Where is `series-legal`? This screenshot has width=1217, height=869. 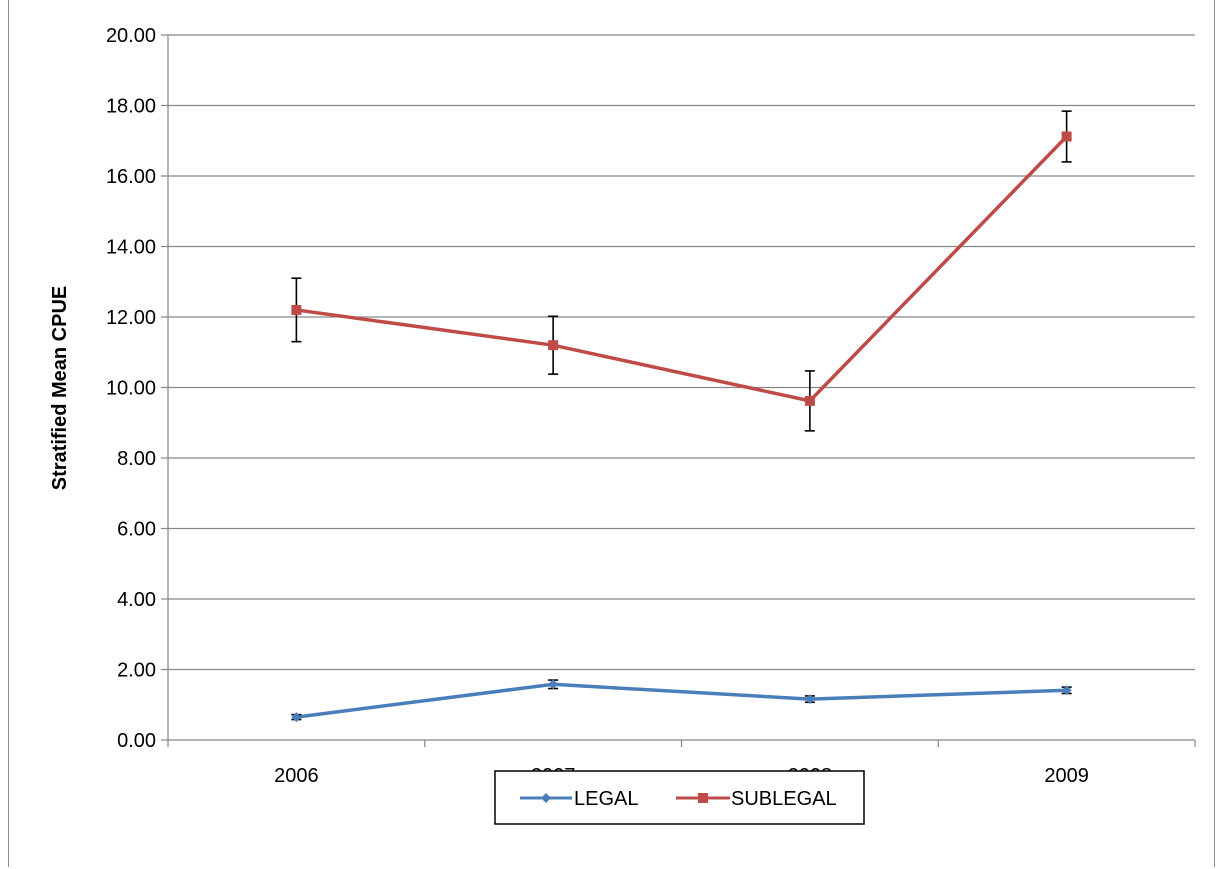
series-legal is located at coordinates (681, 701).